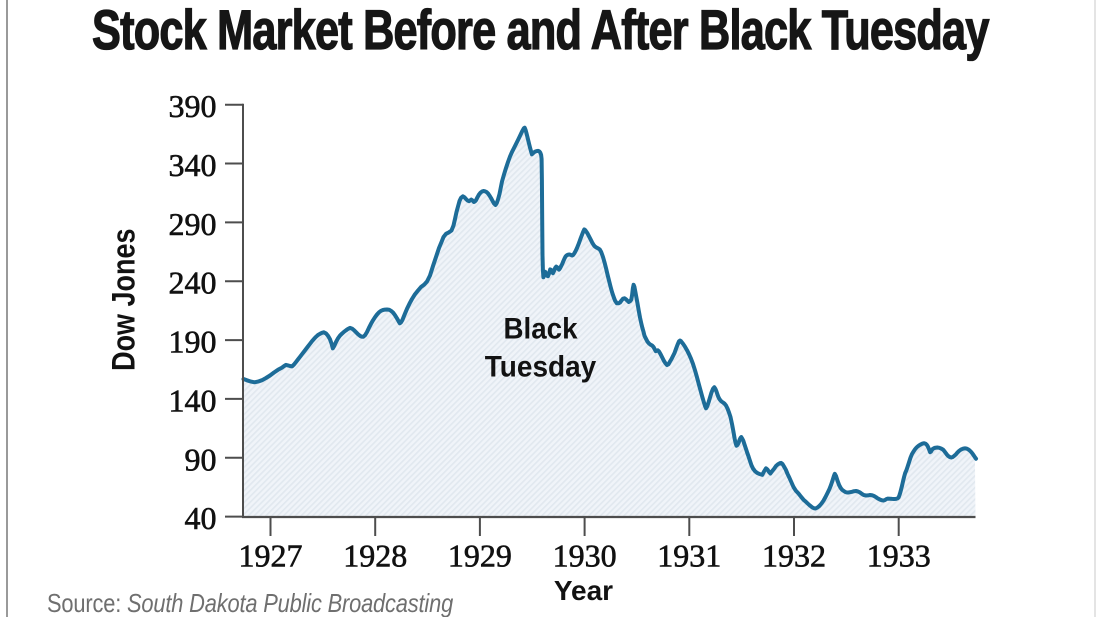  What do you see at coordinates (201, 518) in the screenshot?
I see `svg-text: 40` at bounding box center [201, 518].